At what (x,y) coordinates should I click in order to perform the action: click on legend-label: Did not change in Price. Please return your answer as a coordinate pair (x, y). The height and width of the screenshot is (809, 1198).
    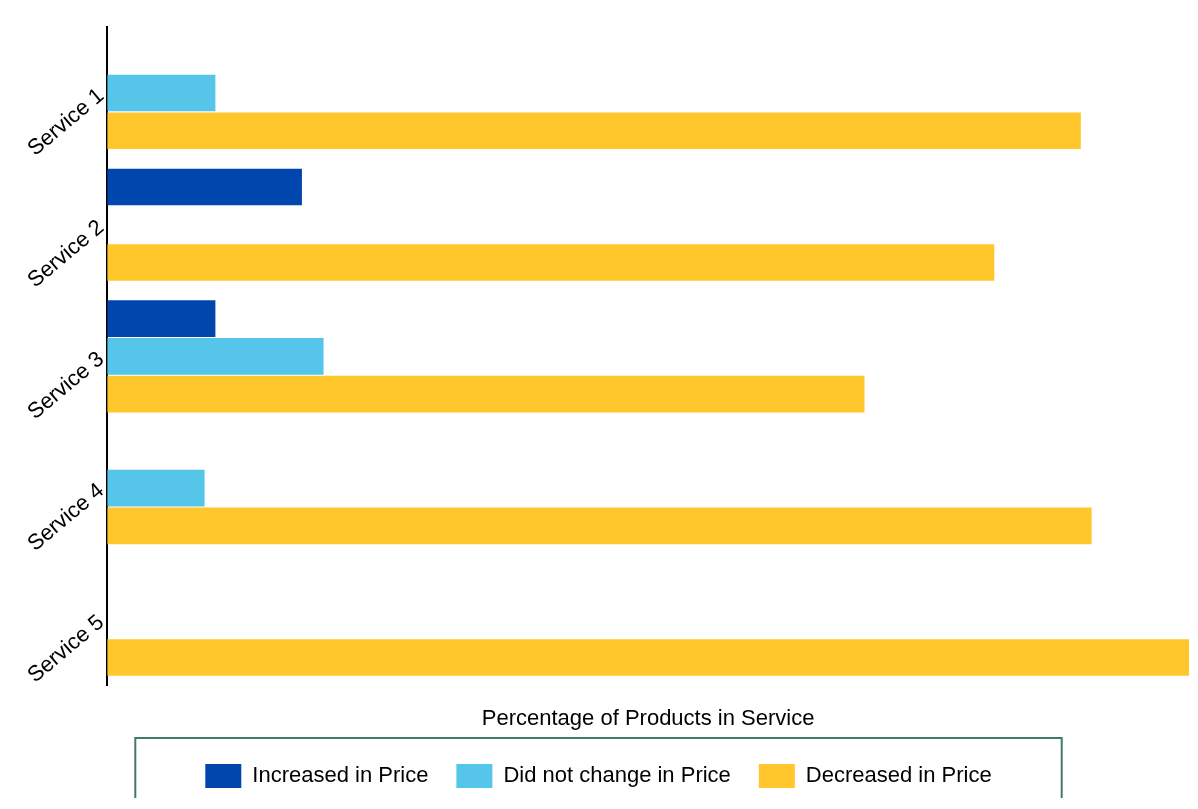
    Looking at the image, I should click on (617, 775).